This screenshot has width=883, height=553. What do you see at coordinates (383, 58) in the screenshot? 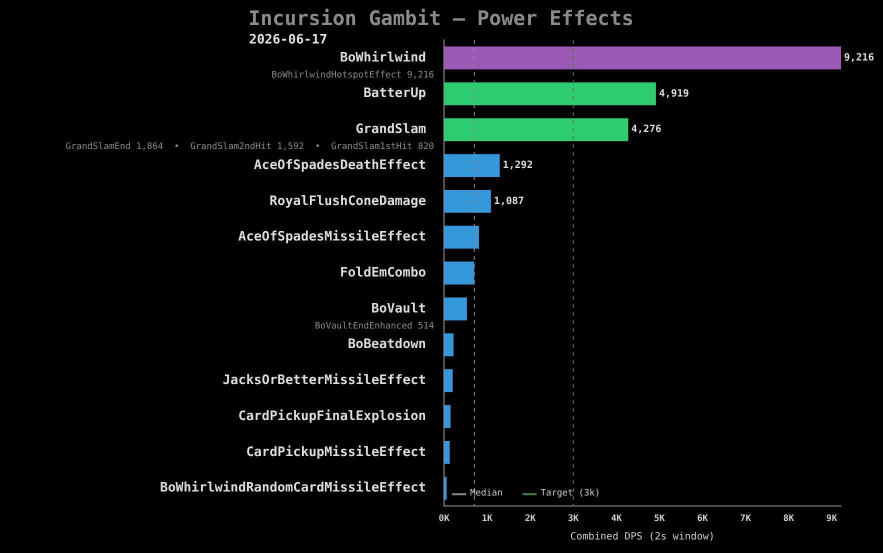
I see `y-tick-label: BoWhirlwind` at bounding box center [383, 58].